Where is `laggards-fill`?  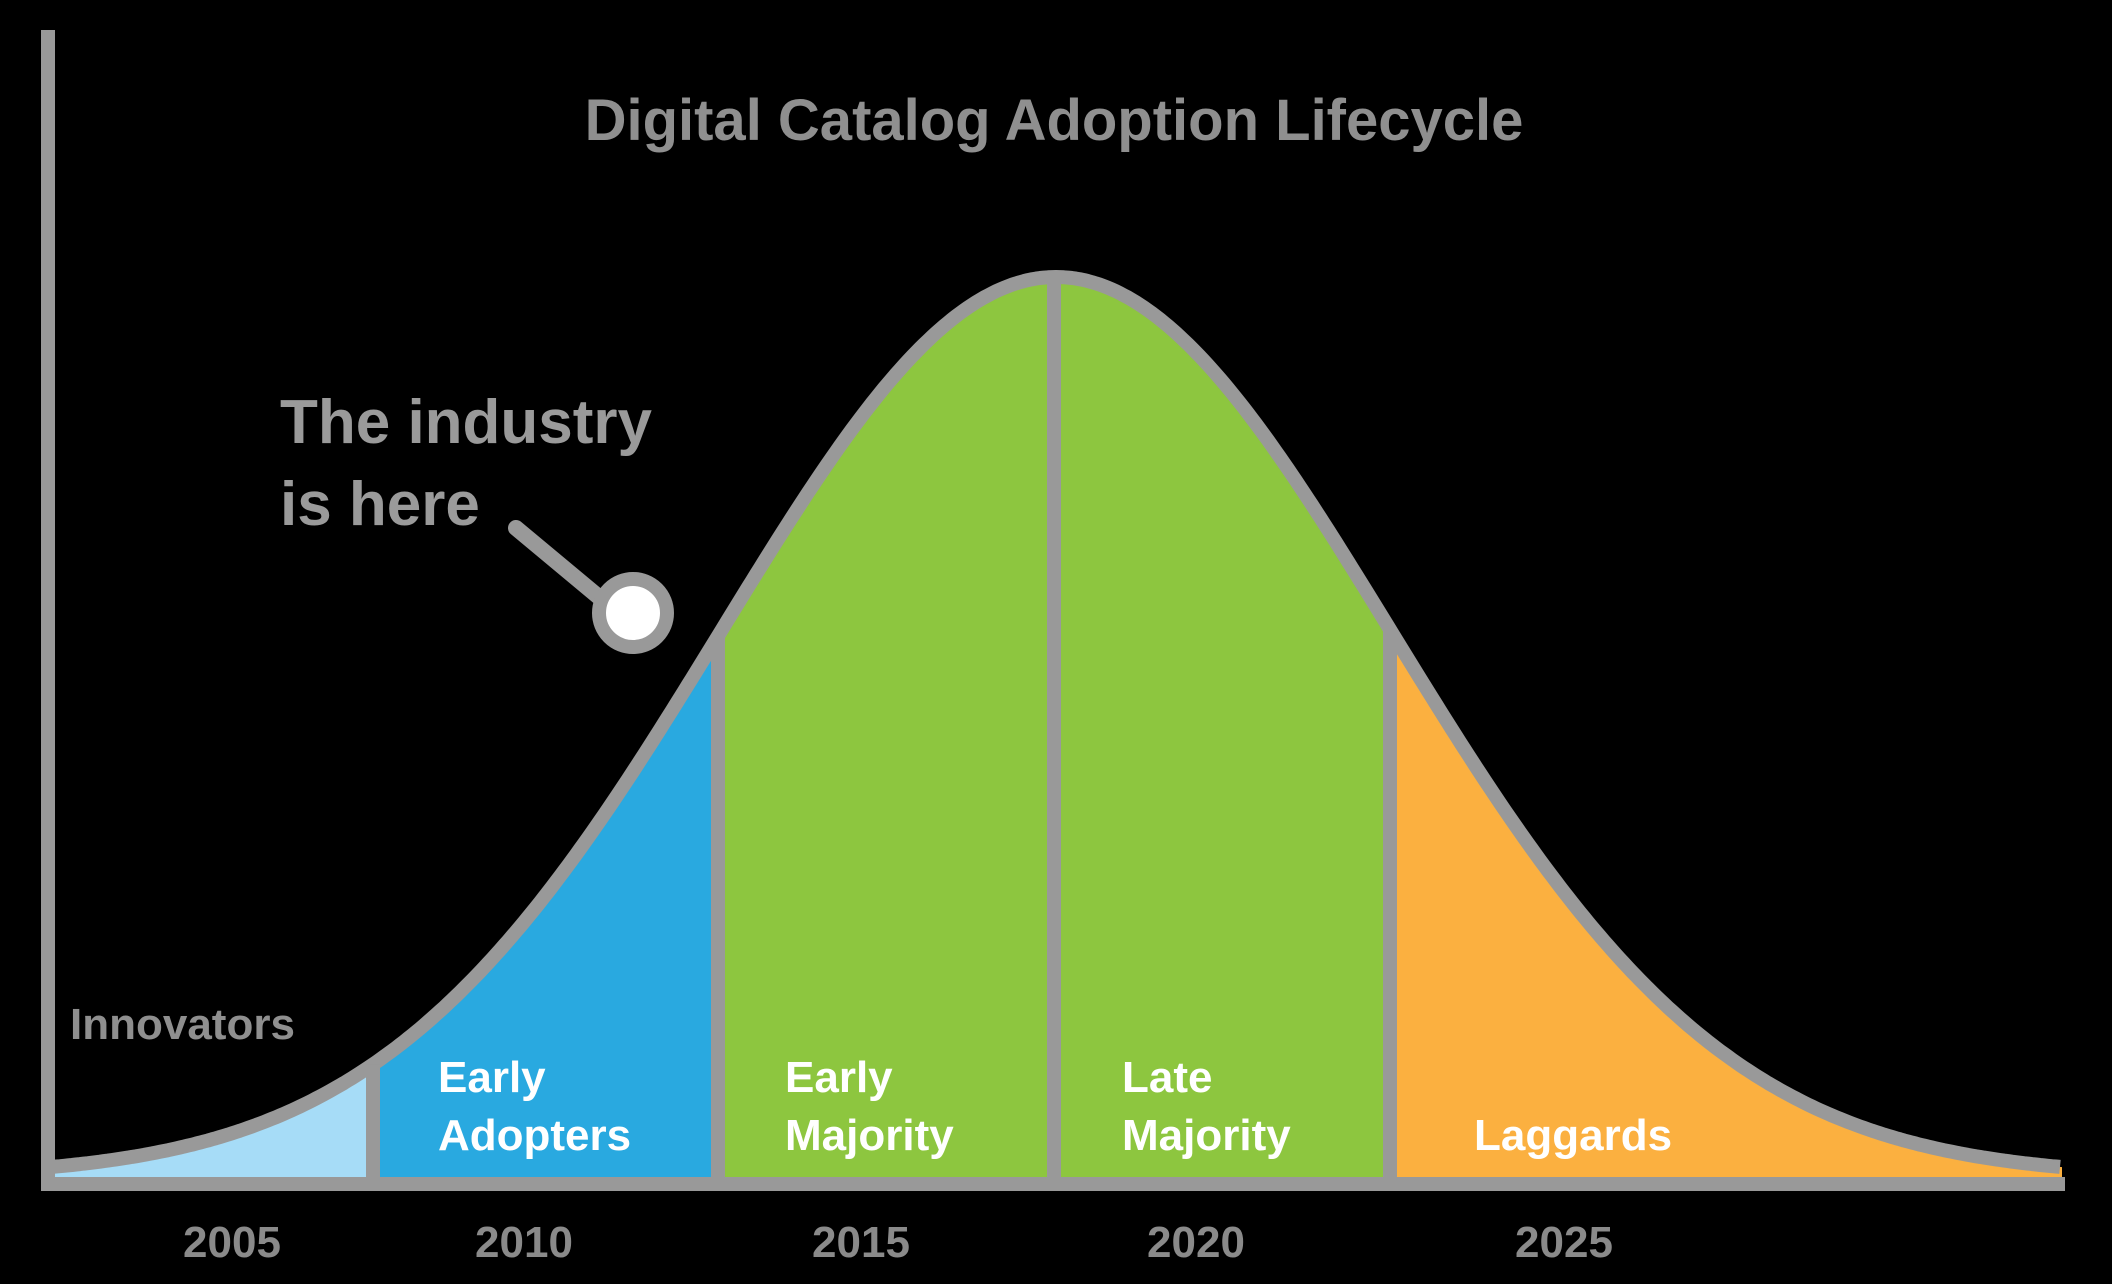
laggards-fill is located at coordinates (1726, 903).